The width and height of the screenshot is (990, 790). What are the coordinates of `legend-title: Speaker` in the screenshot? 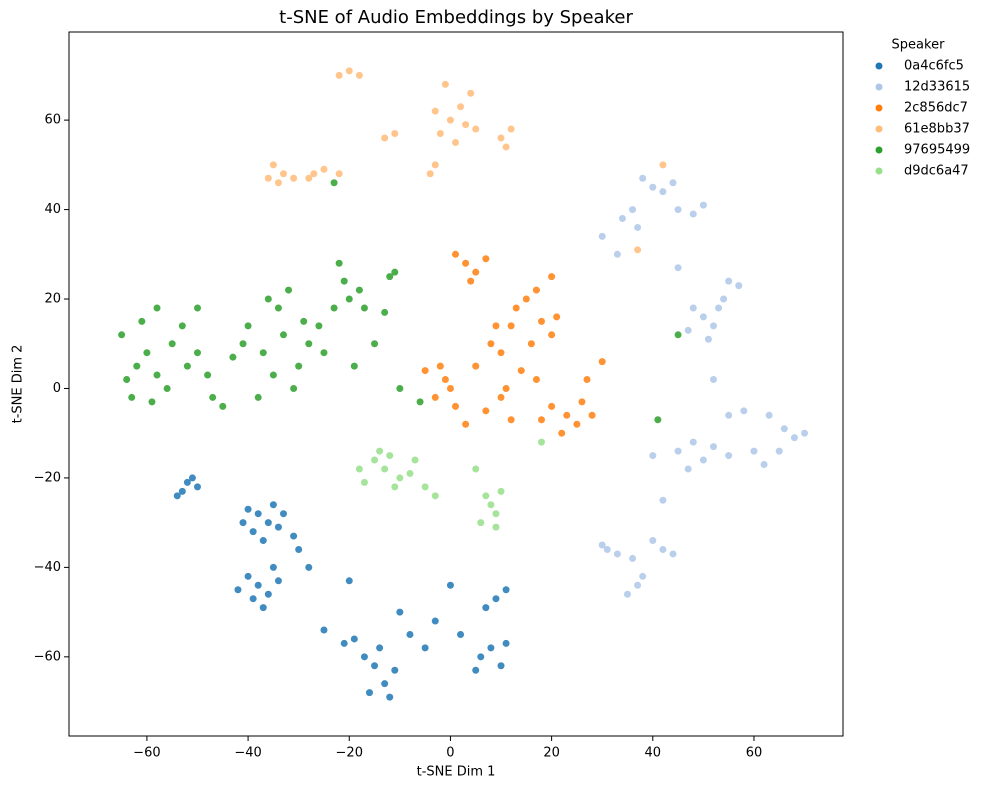 It's located at (919, 45).